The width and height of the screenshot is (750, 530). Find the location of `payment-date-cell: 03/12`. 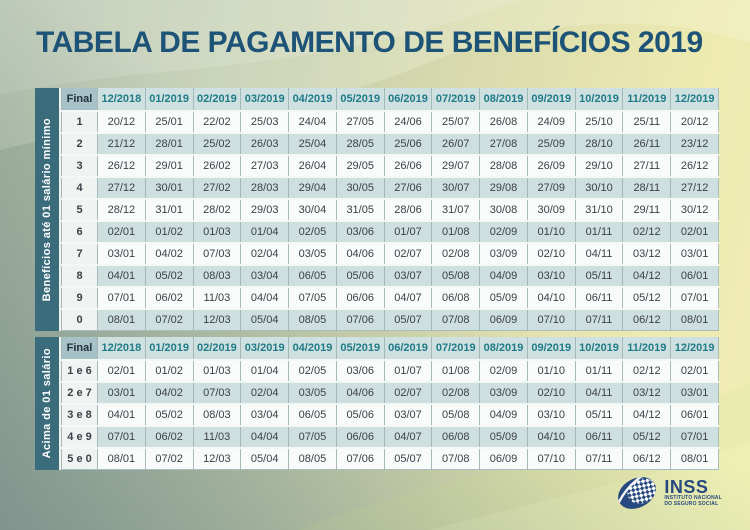

payment-date-cell: 03/12 is located at coordinates (646, 253).